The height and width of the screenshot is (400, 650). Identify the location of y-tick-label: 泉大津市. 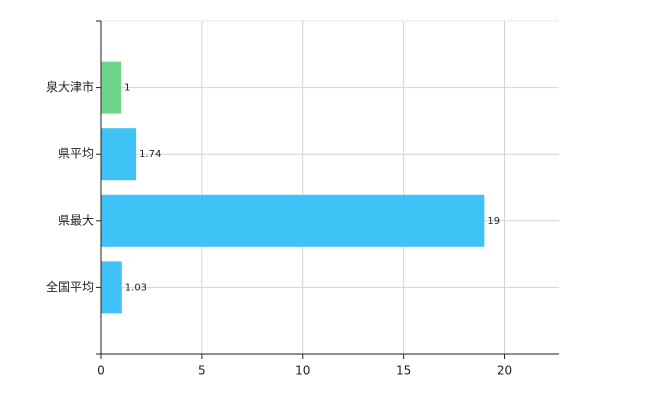
(70, 86).